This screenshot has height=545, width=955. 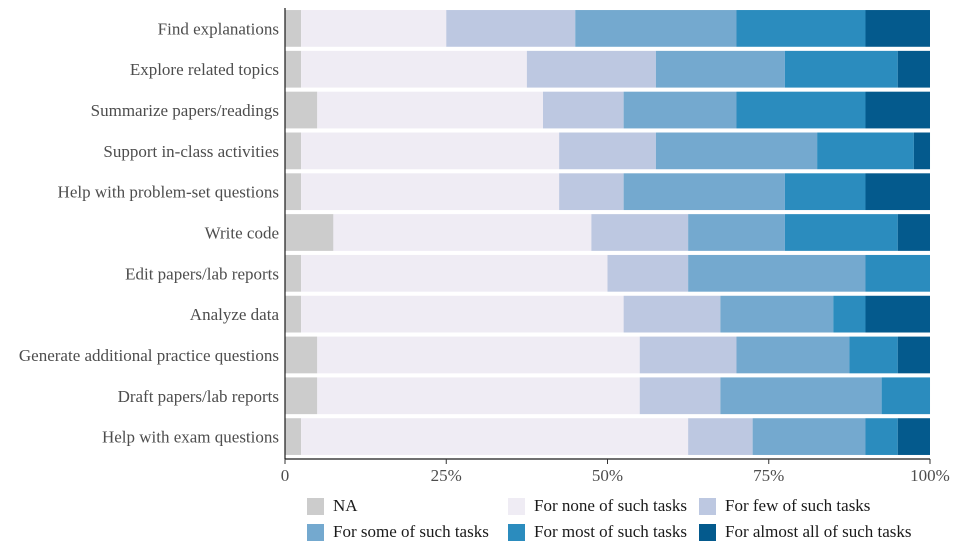 What do you see at coordinates (285, 475) in the screenshot?
I see `x-tick-label: 0` at bounding box center [285, 475].